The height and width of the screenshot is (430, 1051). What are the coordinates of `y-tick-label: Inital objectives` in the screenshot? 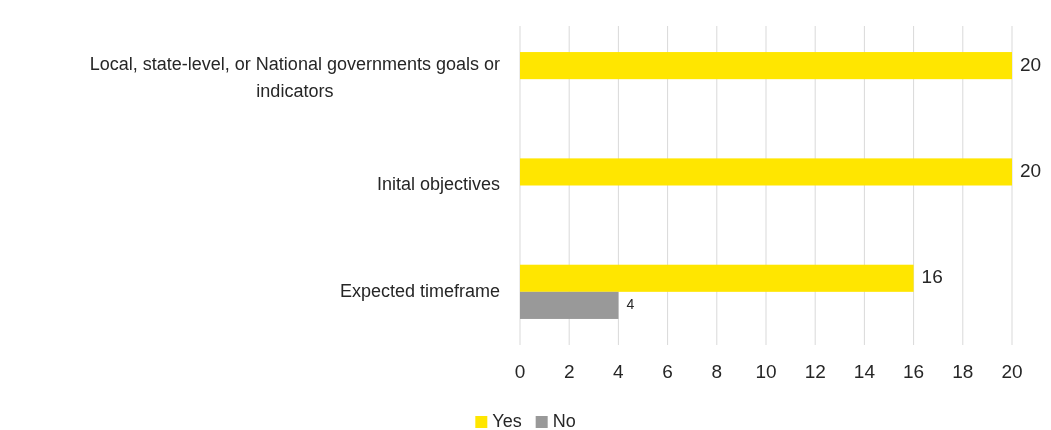 It's located at (438, 184).